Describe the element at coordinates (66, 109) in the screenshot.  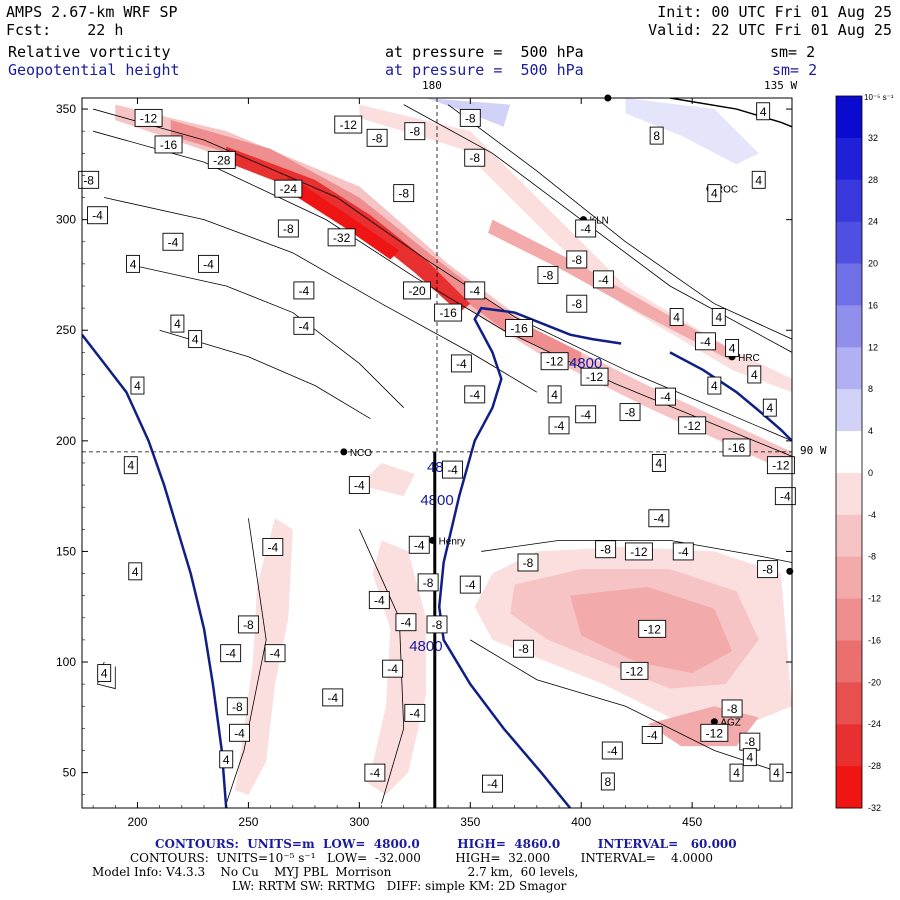
I see `y-tick-label: 350` at that location.